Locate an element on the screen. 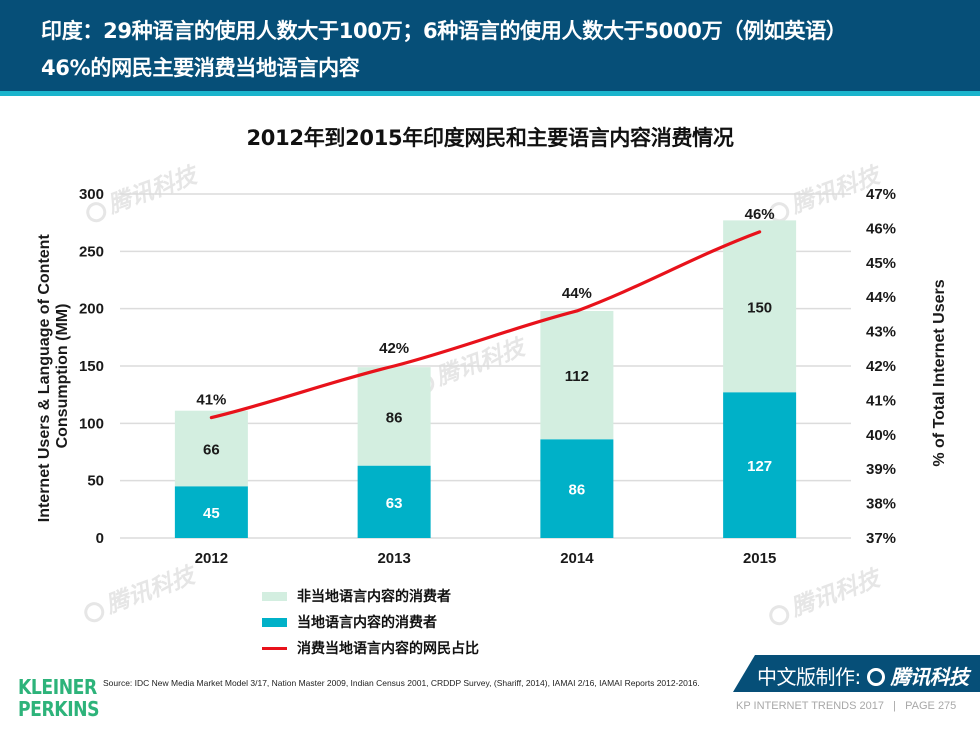 The image size is (980, 735). bar-label-local: 63 is located at coordinates (394, 503).